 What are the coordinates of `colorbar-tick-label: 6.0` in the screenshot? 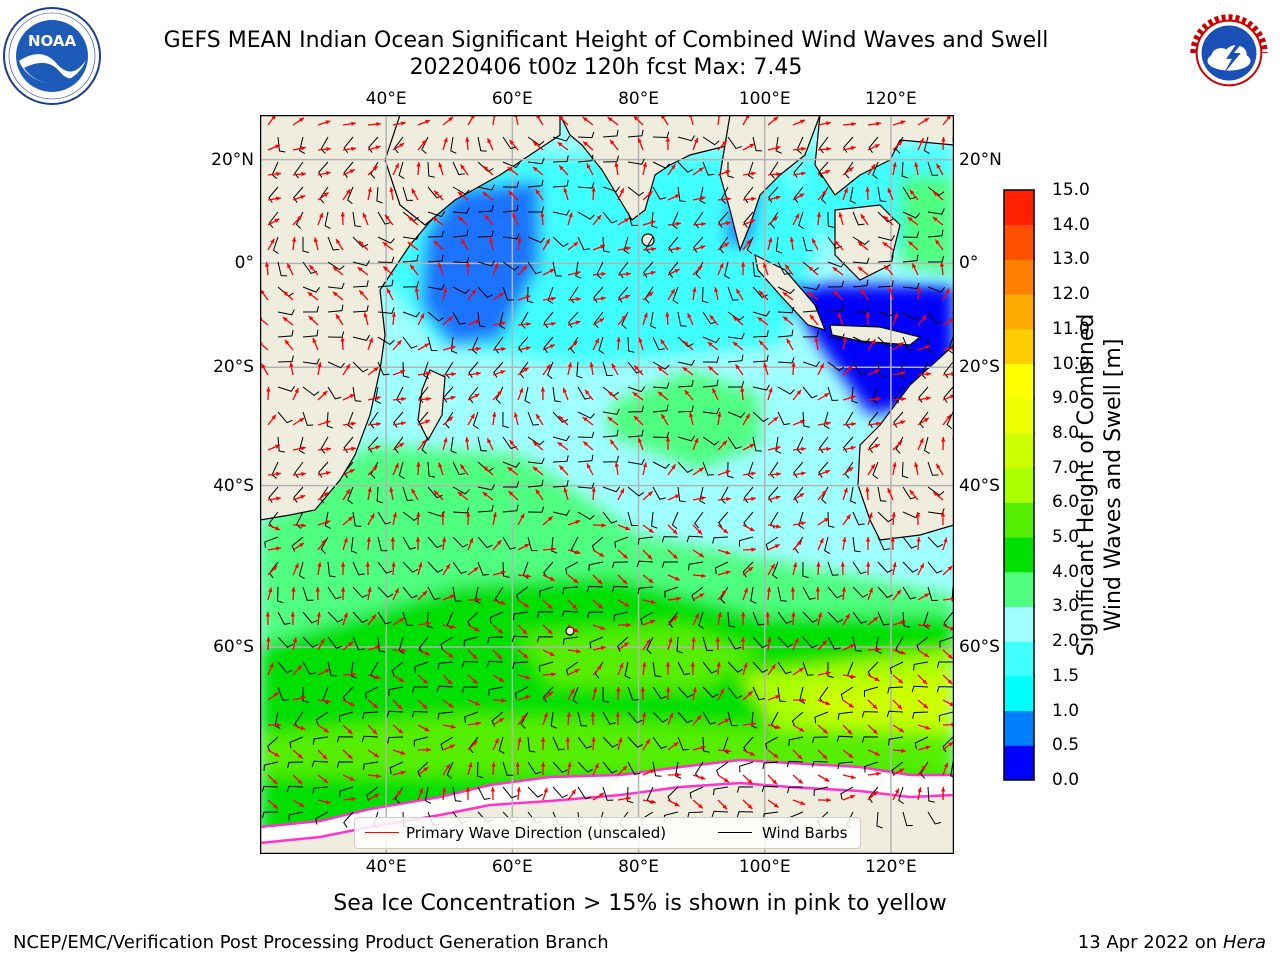 It's located at (1066, 502).